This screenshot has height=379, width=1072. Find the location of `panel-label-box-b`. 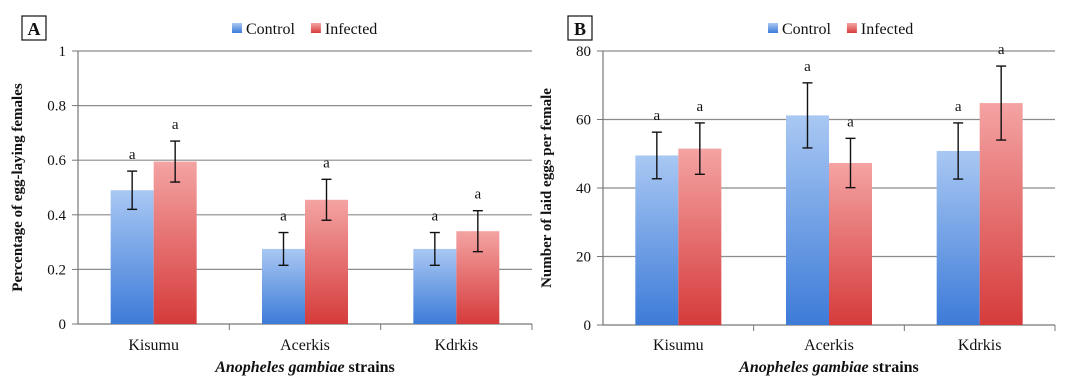

panel-label-box-b is located at coordinates (580, 28).